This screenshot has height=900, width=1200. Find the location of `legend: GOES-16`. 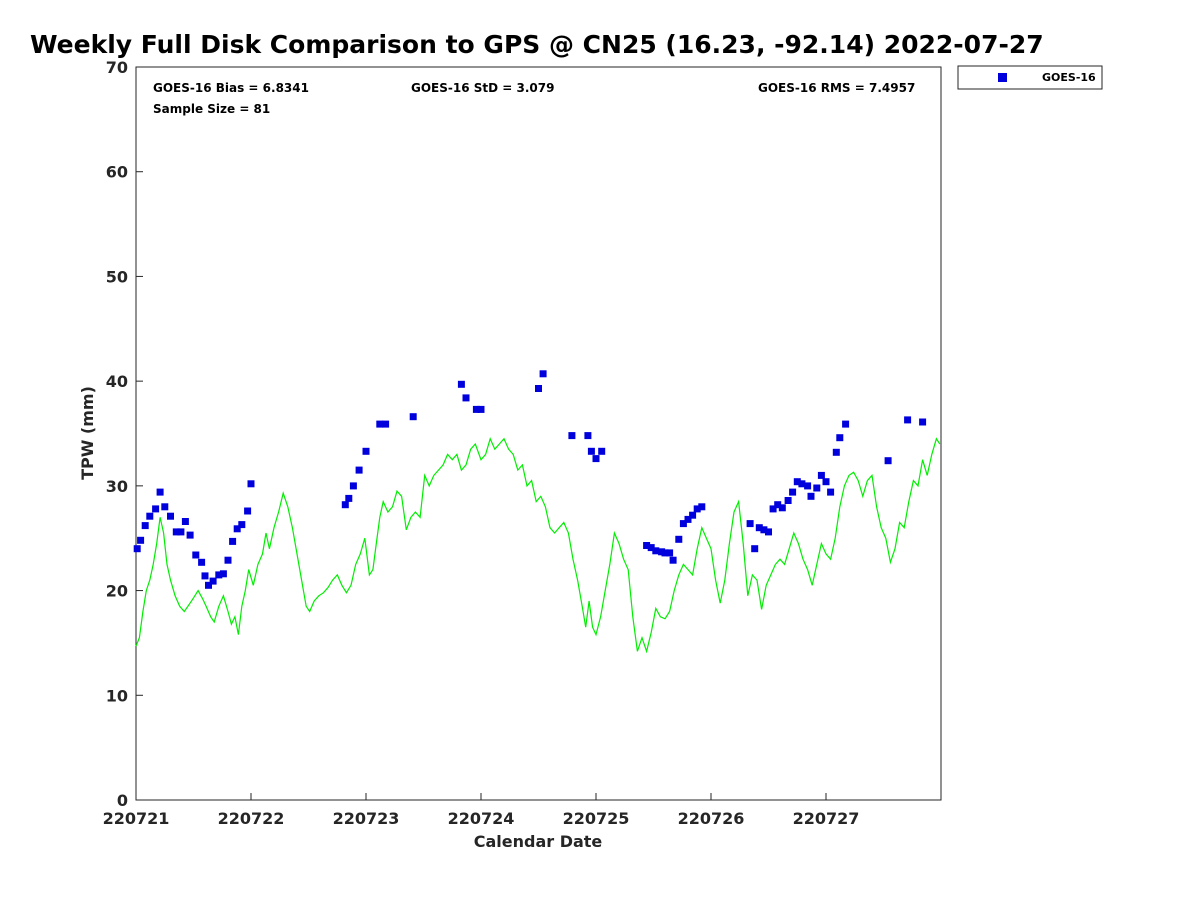

legend: GOES-16 is located at coordinates (1030, 77).